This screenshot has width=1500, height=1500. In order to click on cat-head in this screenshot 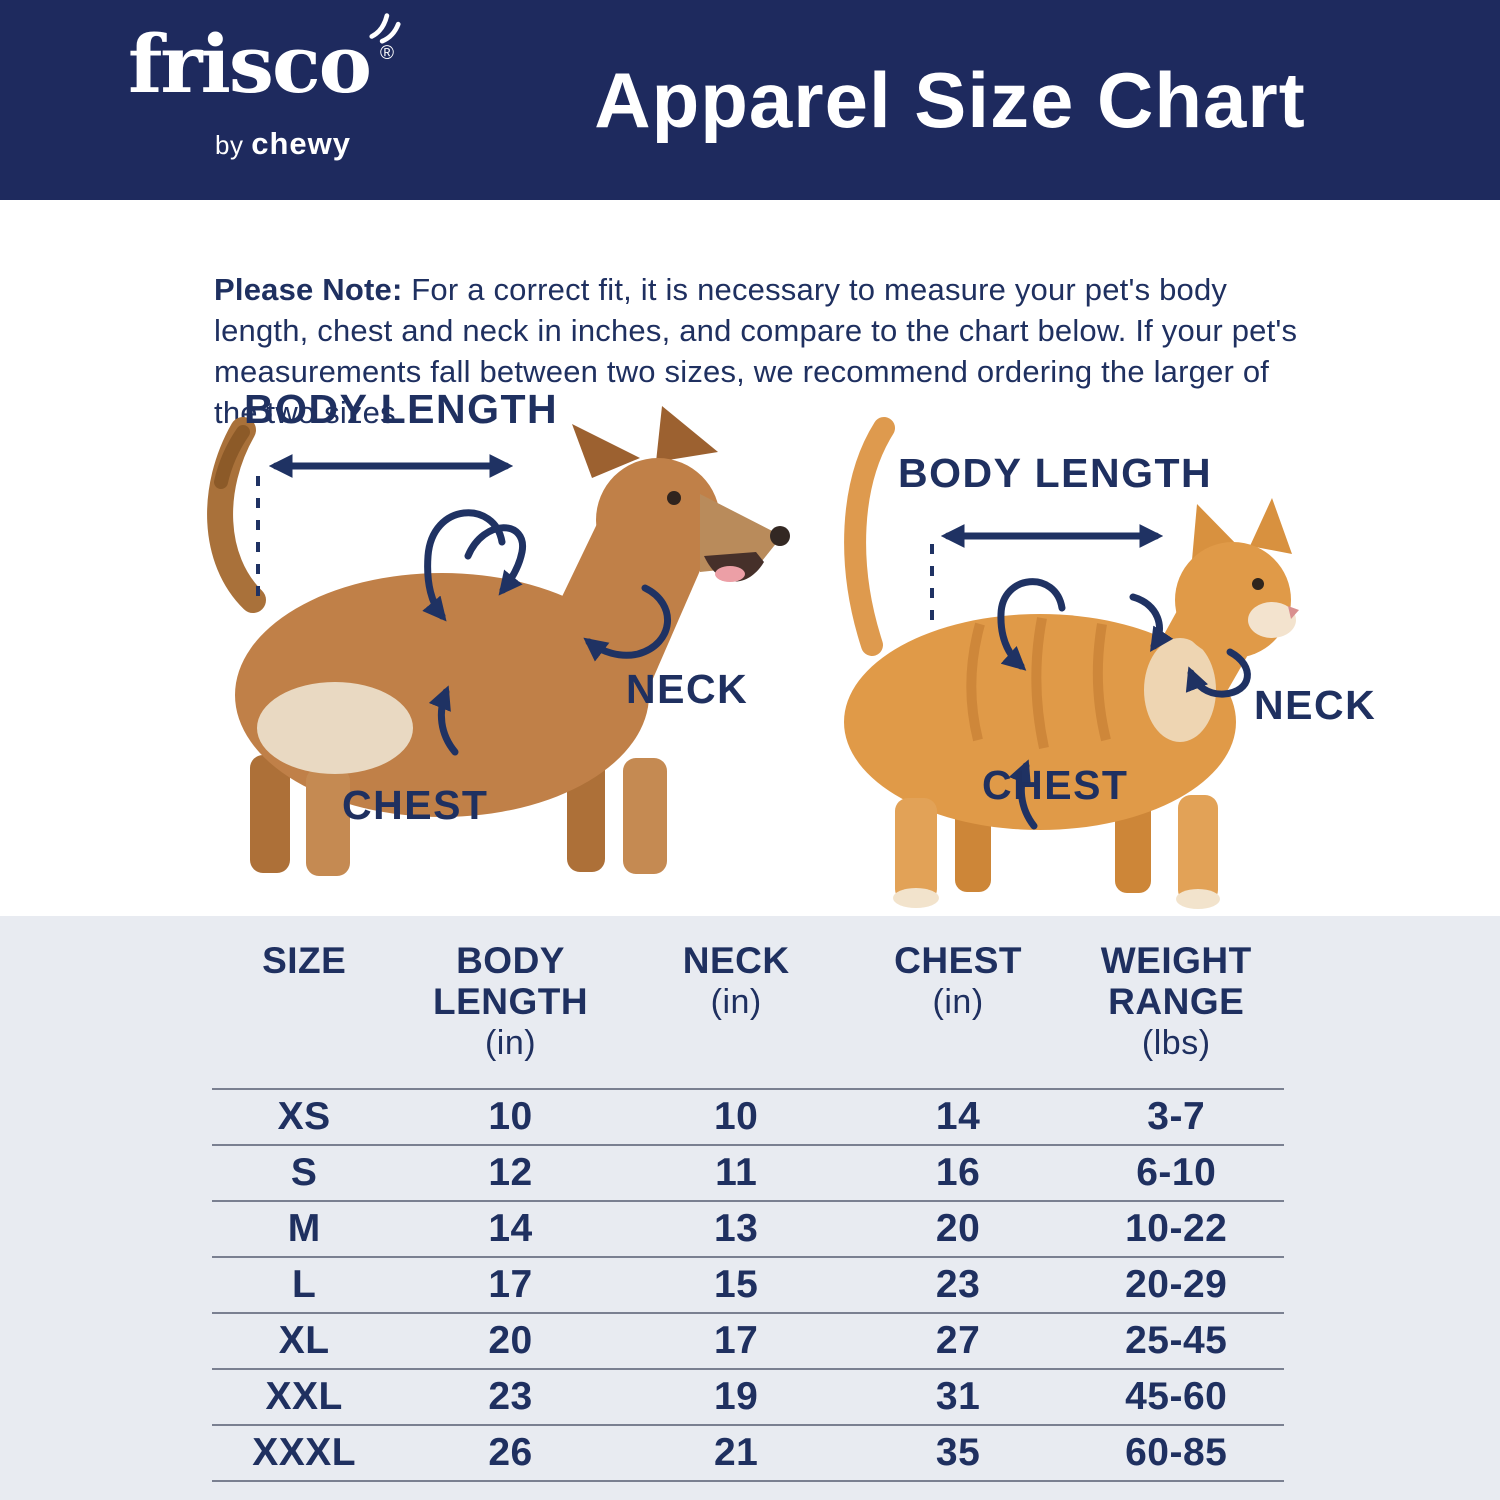, I will do `click(1233, 600)`.